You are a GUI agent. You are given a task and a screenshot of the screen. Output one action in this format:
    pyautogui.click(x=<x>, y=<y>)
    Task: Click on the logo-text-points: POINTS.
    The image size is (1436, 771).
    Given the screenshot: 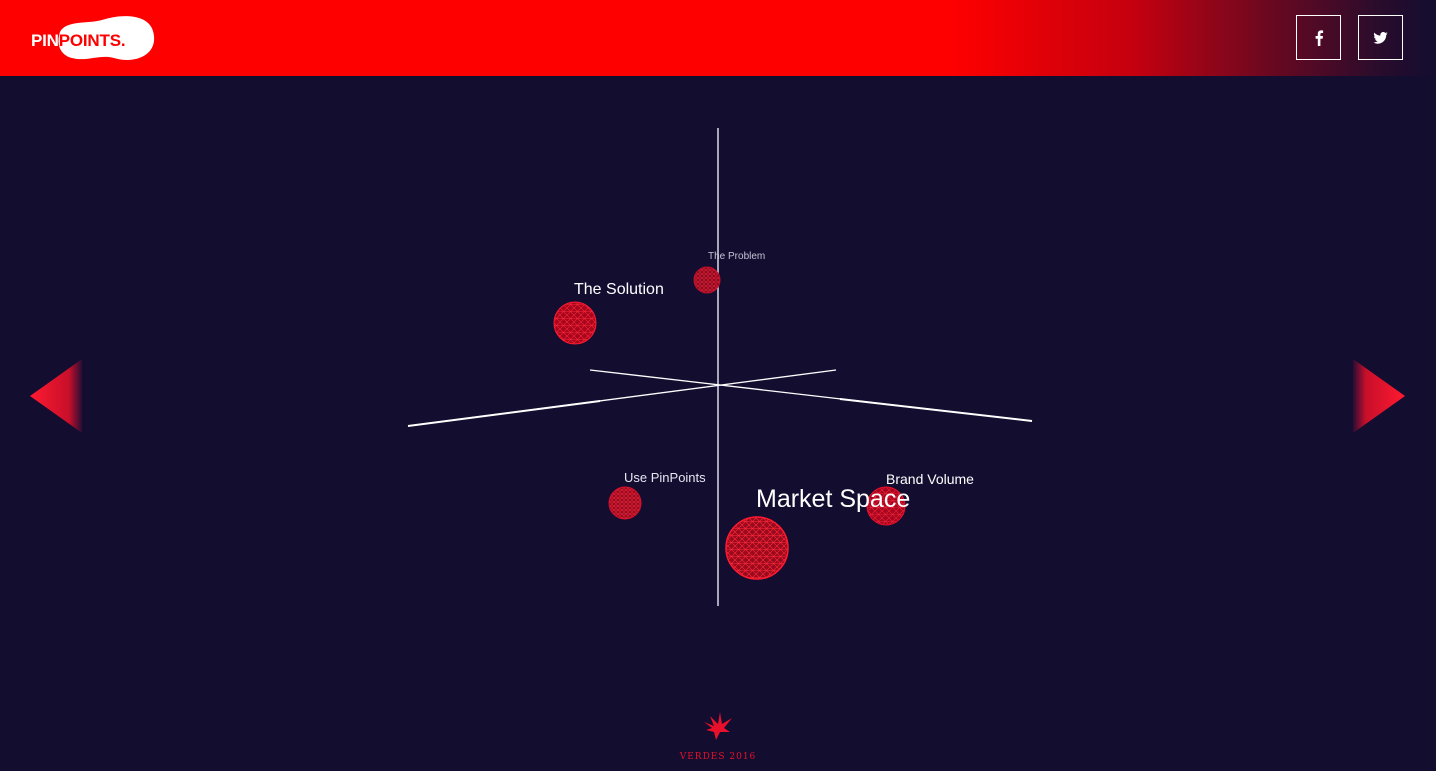 What is the action you would take?
    pyautogui.click(x=92, y=40)
    